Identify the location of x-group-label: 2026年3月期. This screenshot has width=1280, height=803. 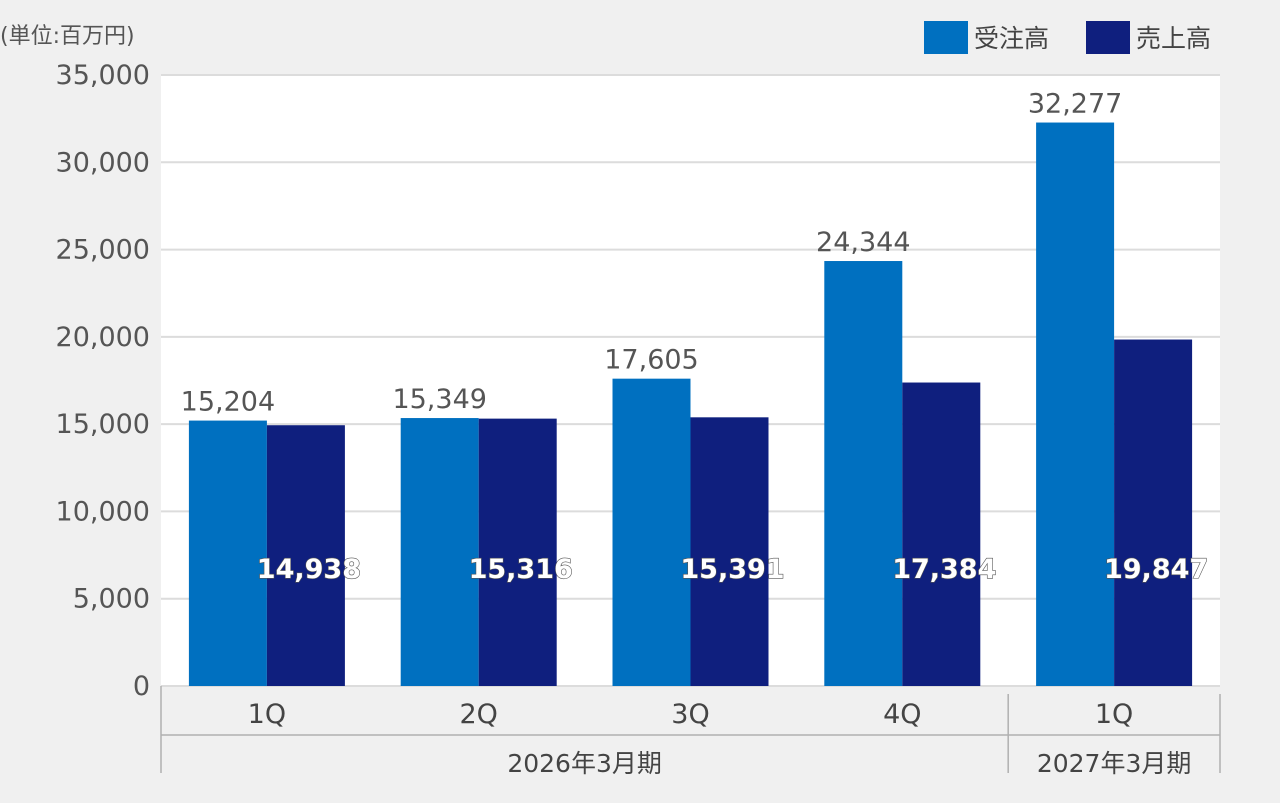
(584, 763).